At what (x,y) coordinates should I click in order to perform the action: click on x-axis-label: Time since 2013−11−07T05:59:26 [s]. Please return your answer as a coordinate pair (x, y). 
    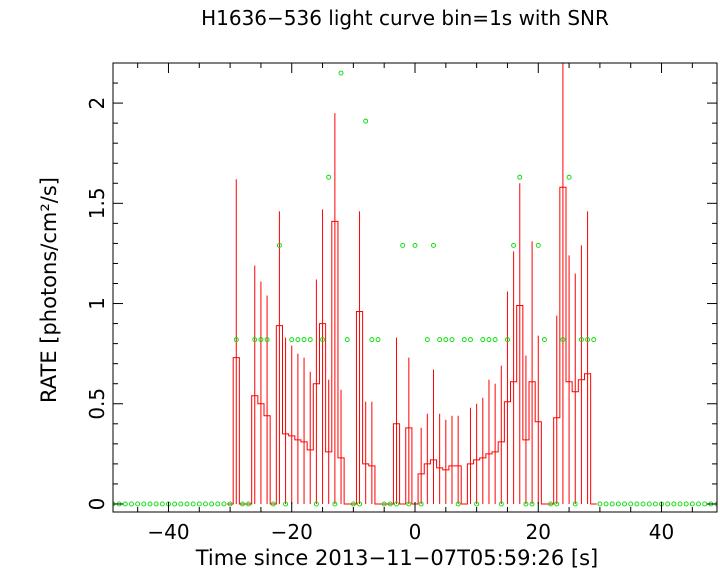
    Looking at the image, I should click on (397, 558).